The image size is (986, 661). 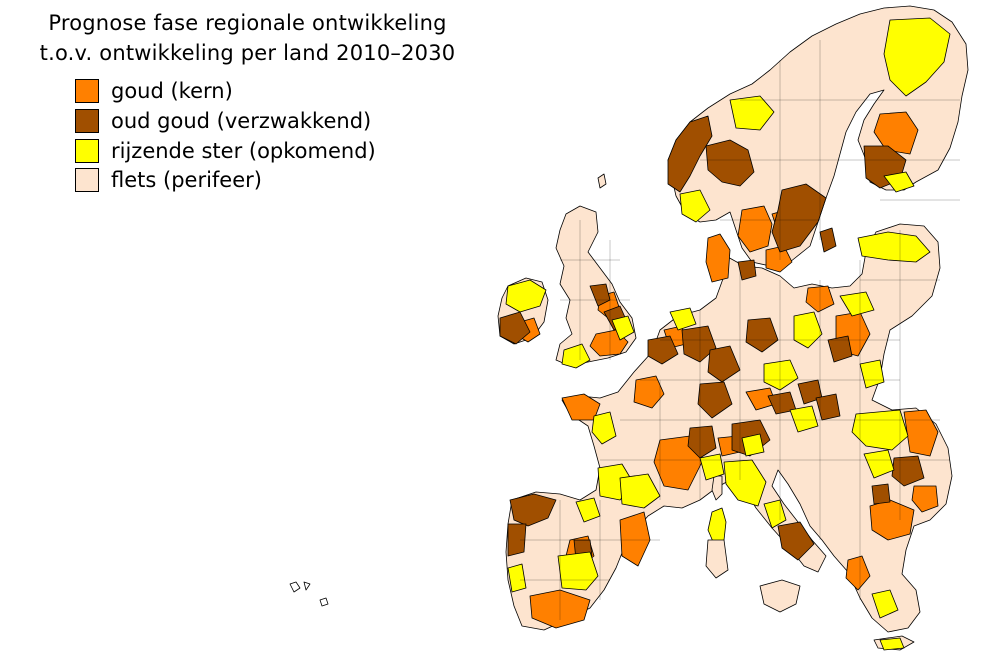 I want to click on region-rijzend-poland-n, so click(x=857, y=304).